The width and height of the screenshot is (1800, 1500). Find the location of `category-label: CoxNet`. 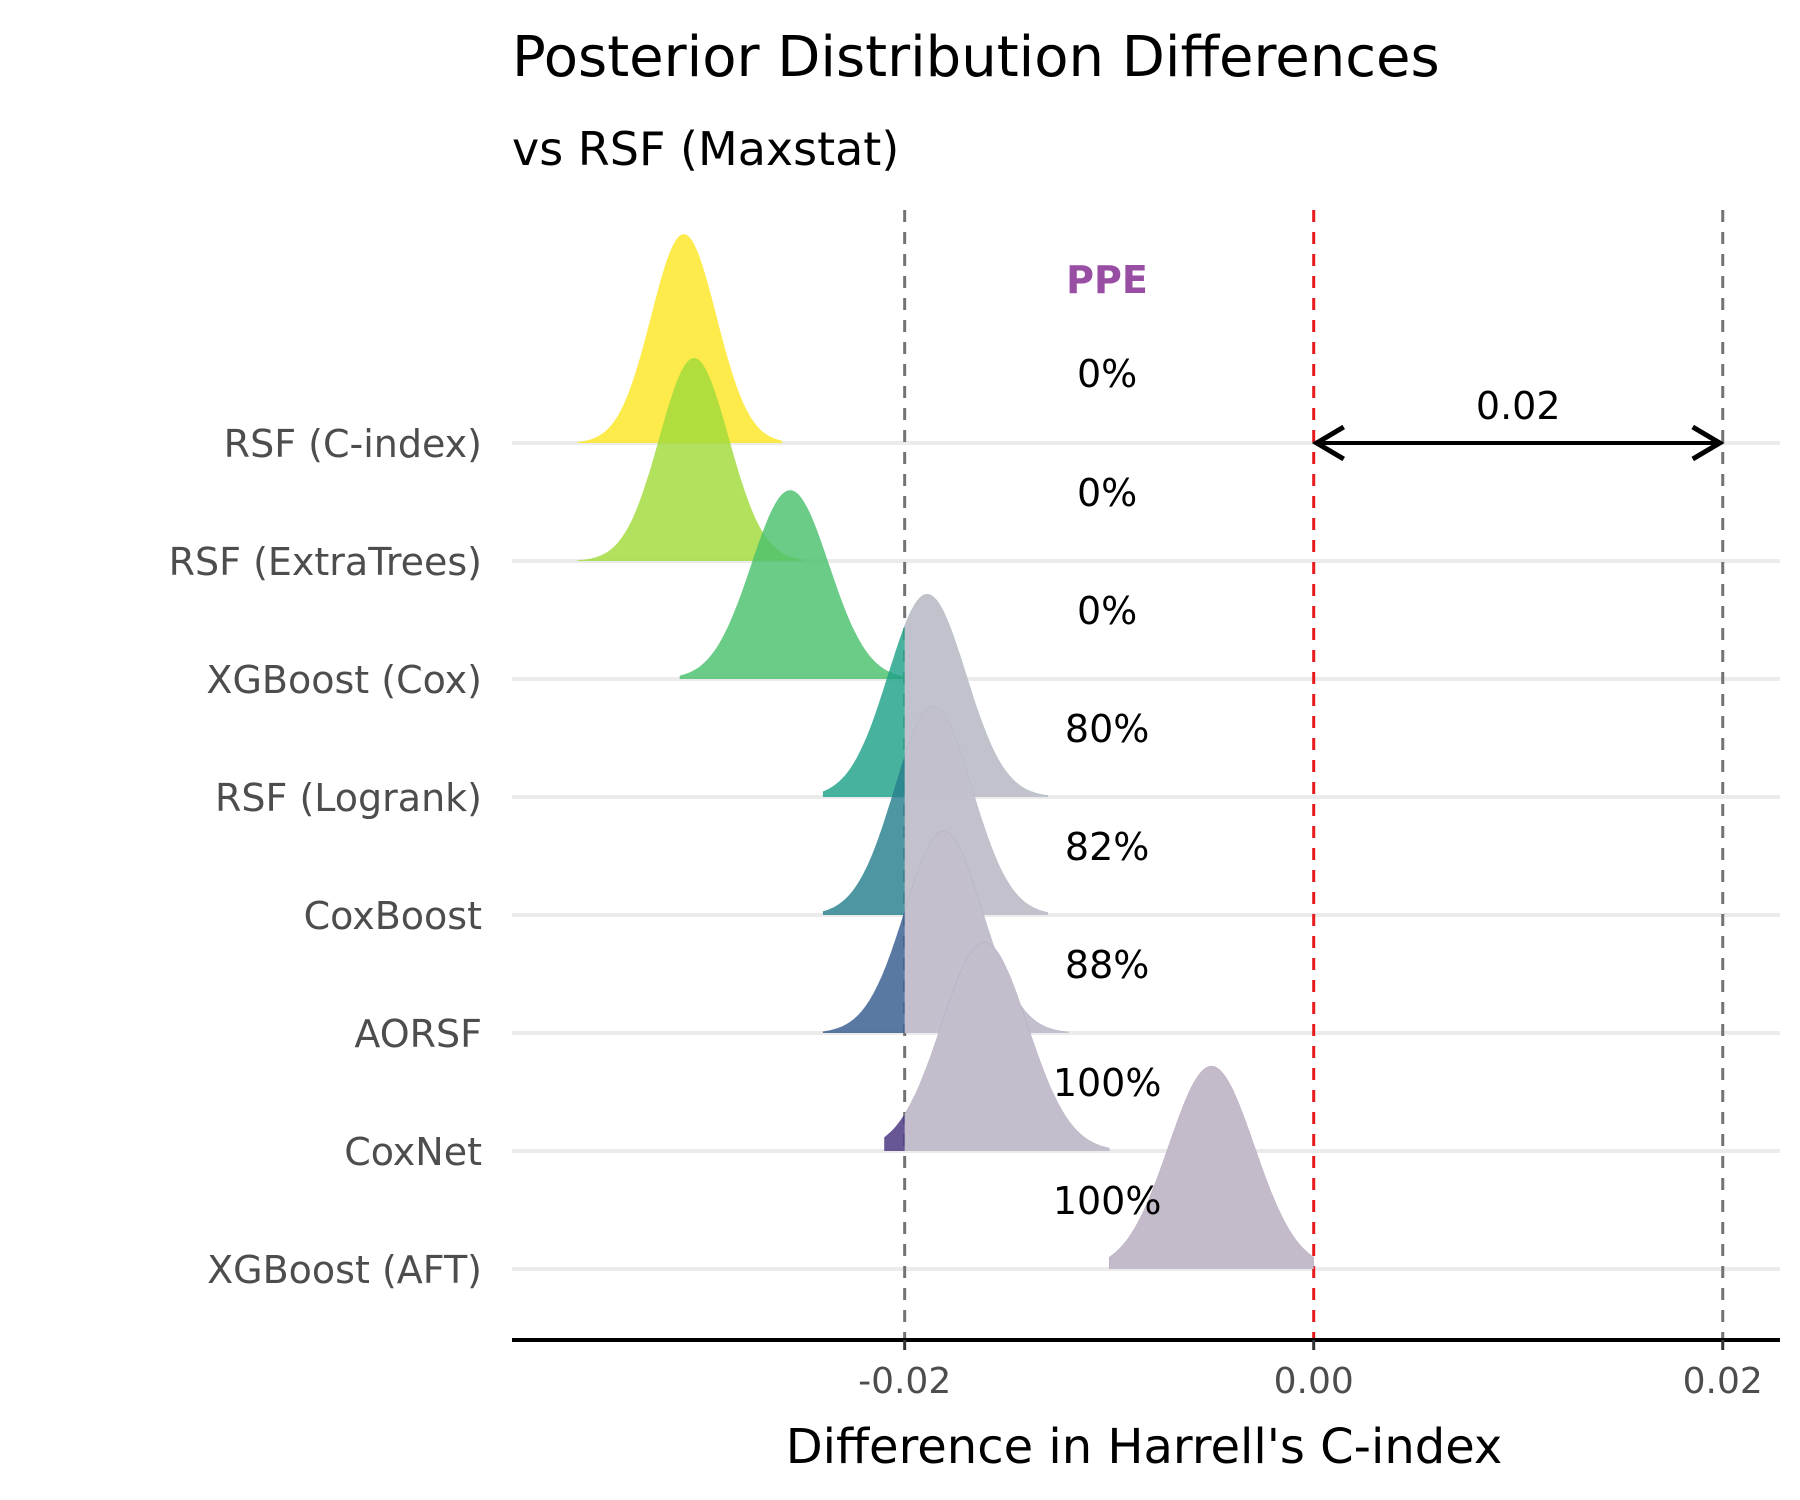

category-label: CoxNet is located at coordinates (413, 1152).